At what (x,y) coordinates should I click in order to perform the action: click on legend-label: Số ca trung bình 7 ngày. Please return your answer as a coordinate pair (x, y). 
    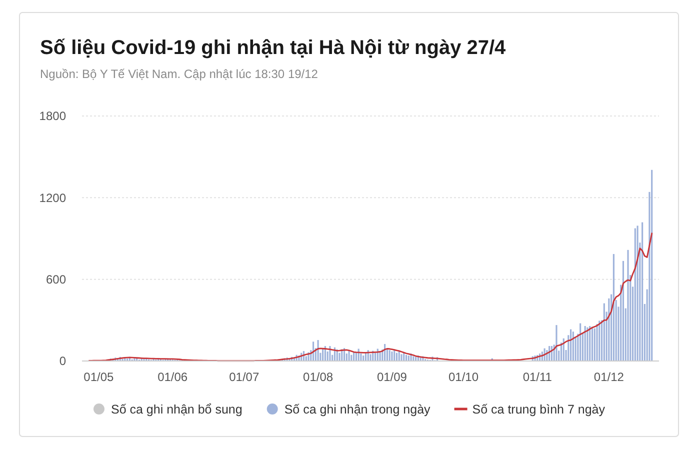
    Looking at the image, I should click on (539, 409).